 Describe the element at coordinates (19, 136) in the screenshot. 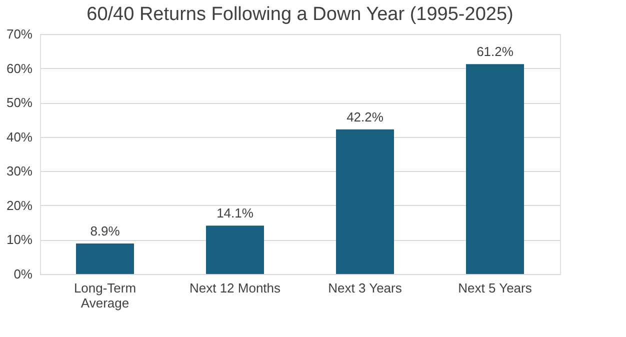

I see `y-tick-label: 40%` at that location.